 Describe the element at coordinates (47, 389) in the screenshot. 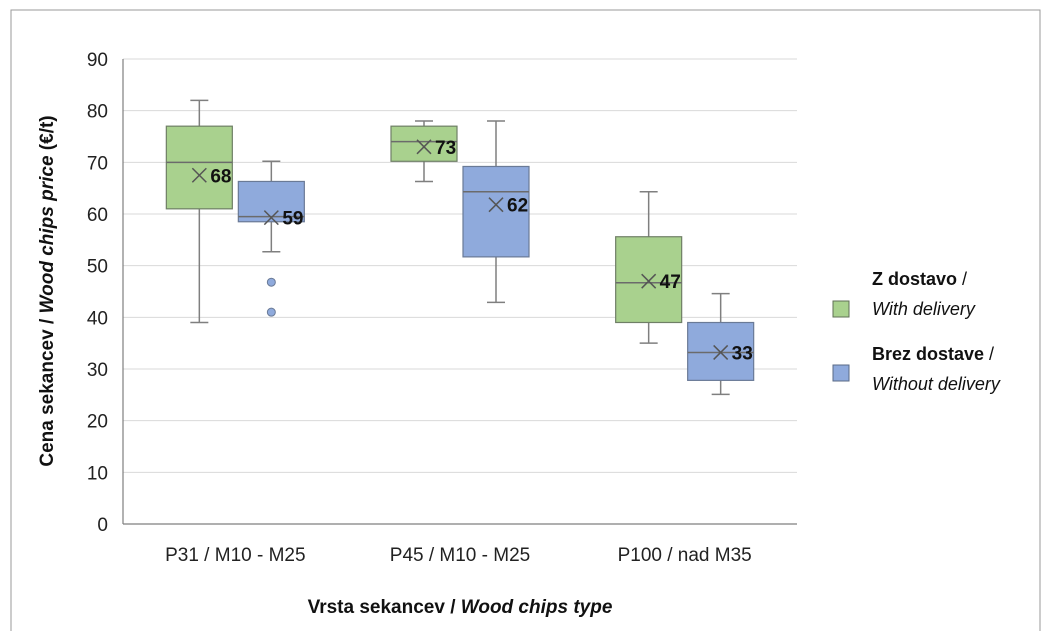

I see `y-axis-title-main: Cena sekancev /` at that location.